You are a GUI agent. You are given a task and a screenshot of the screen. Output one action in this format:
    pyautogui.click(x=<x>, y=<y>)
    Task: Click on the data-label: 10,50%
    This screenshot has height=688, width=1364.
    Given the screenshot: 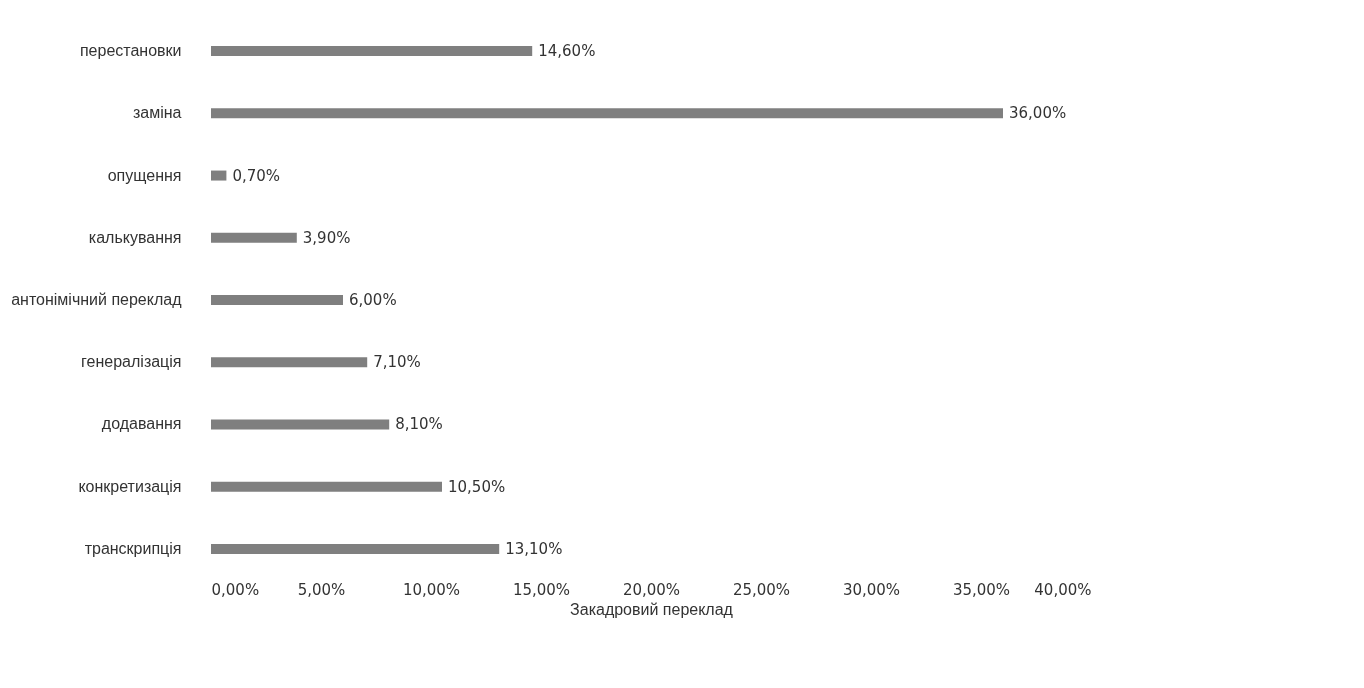 What is the action you would take?
    pyautogui.click(x=477, y=486)
    